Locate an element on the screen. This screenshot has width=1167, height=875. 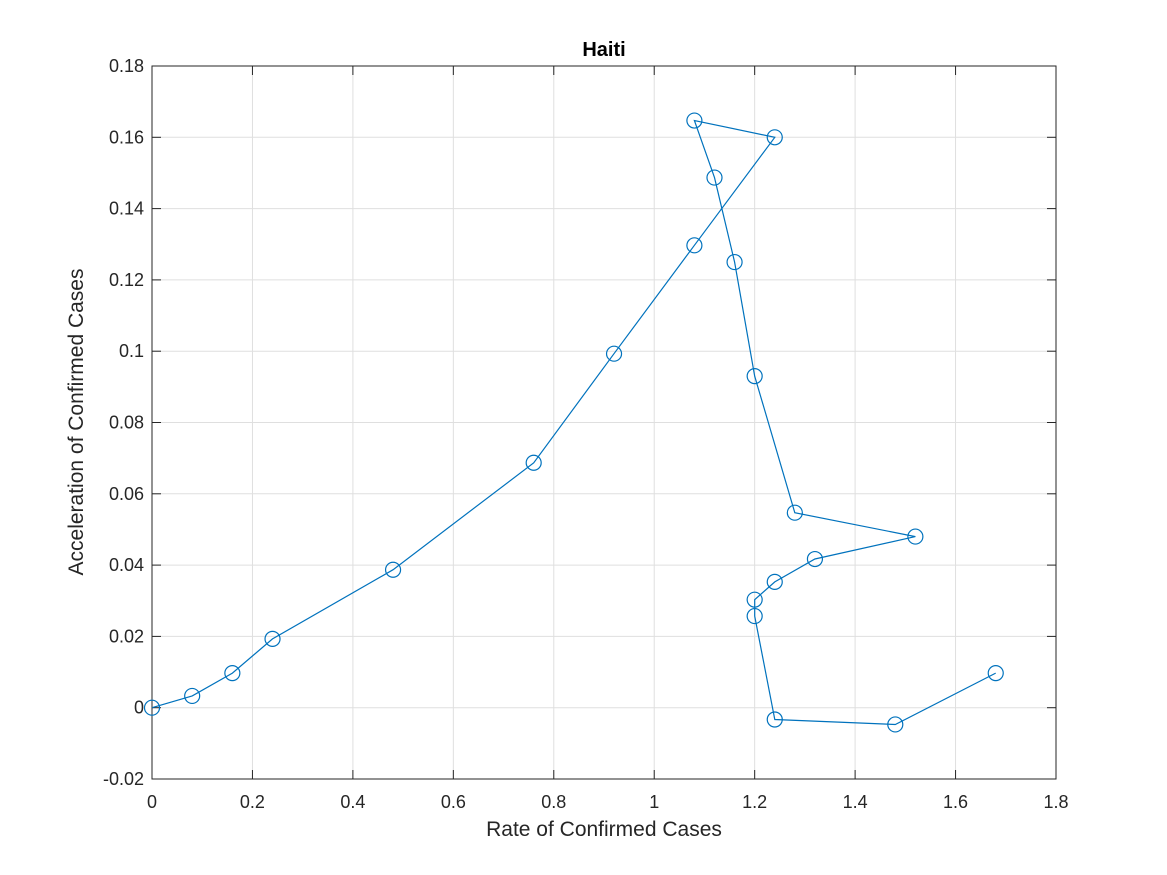
x-tick-label: 1.6 is located at coordinates (955, 802).